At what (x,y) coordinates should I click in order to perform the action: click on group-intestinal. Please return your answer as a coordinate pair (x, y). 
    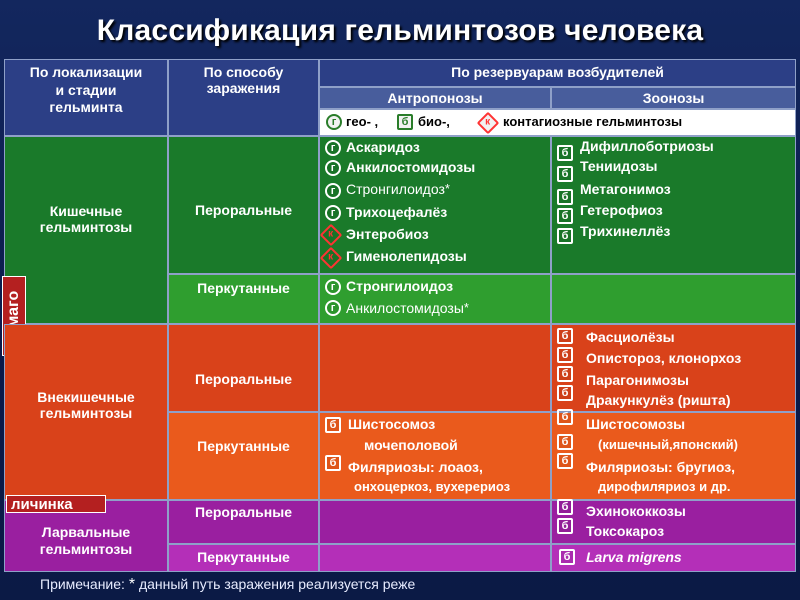
    Looking at the image, I should click on (86, 230).